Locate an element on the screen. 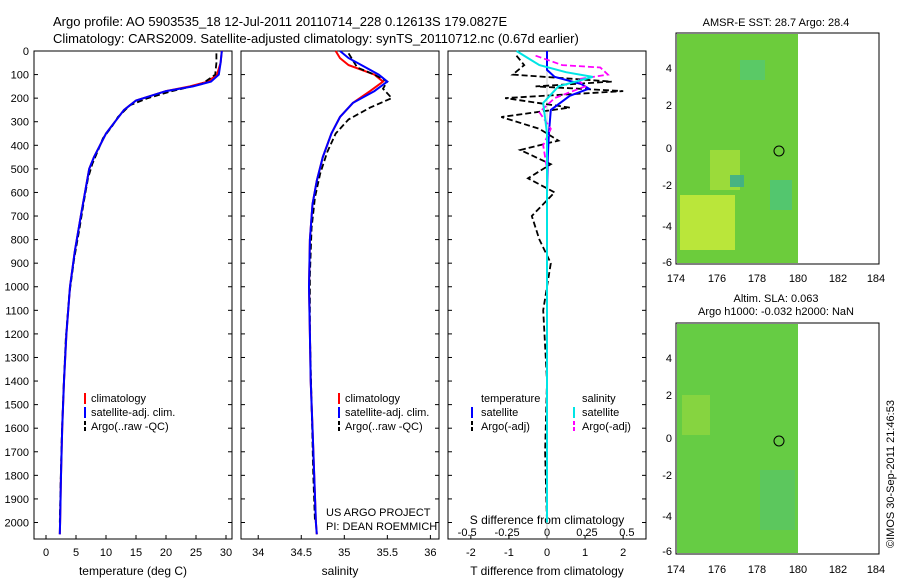 Image resolution: width=900 pixels, height=580 pixels. sst-ytick-label: 2 is located at coordinates (669, 106).